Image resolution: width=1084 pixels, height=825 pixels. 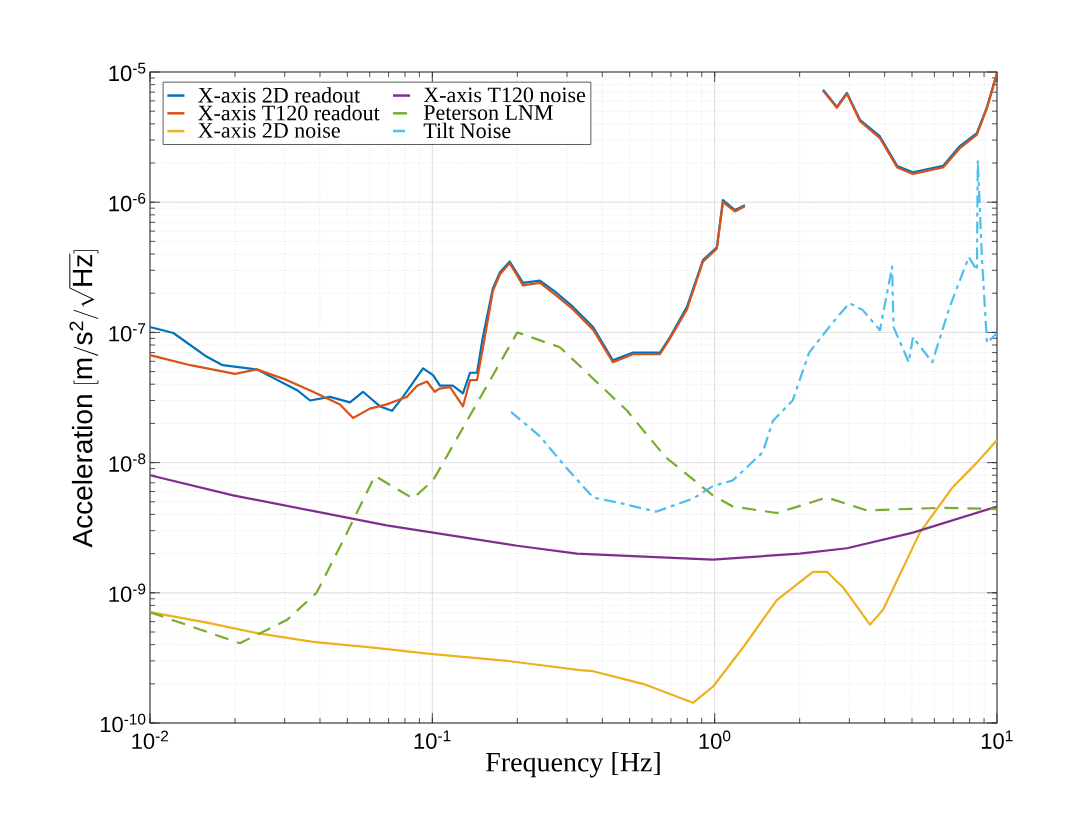 I want to click on x-tick-label: 10$^{0}$, so click(x=715, y=740).